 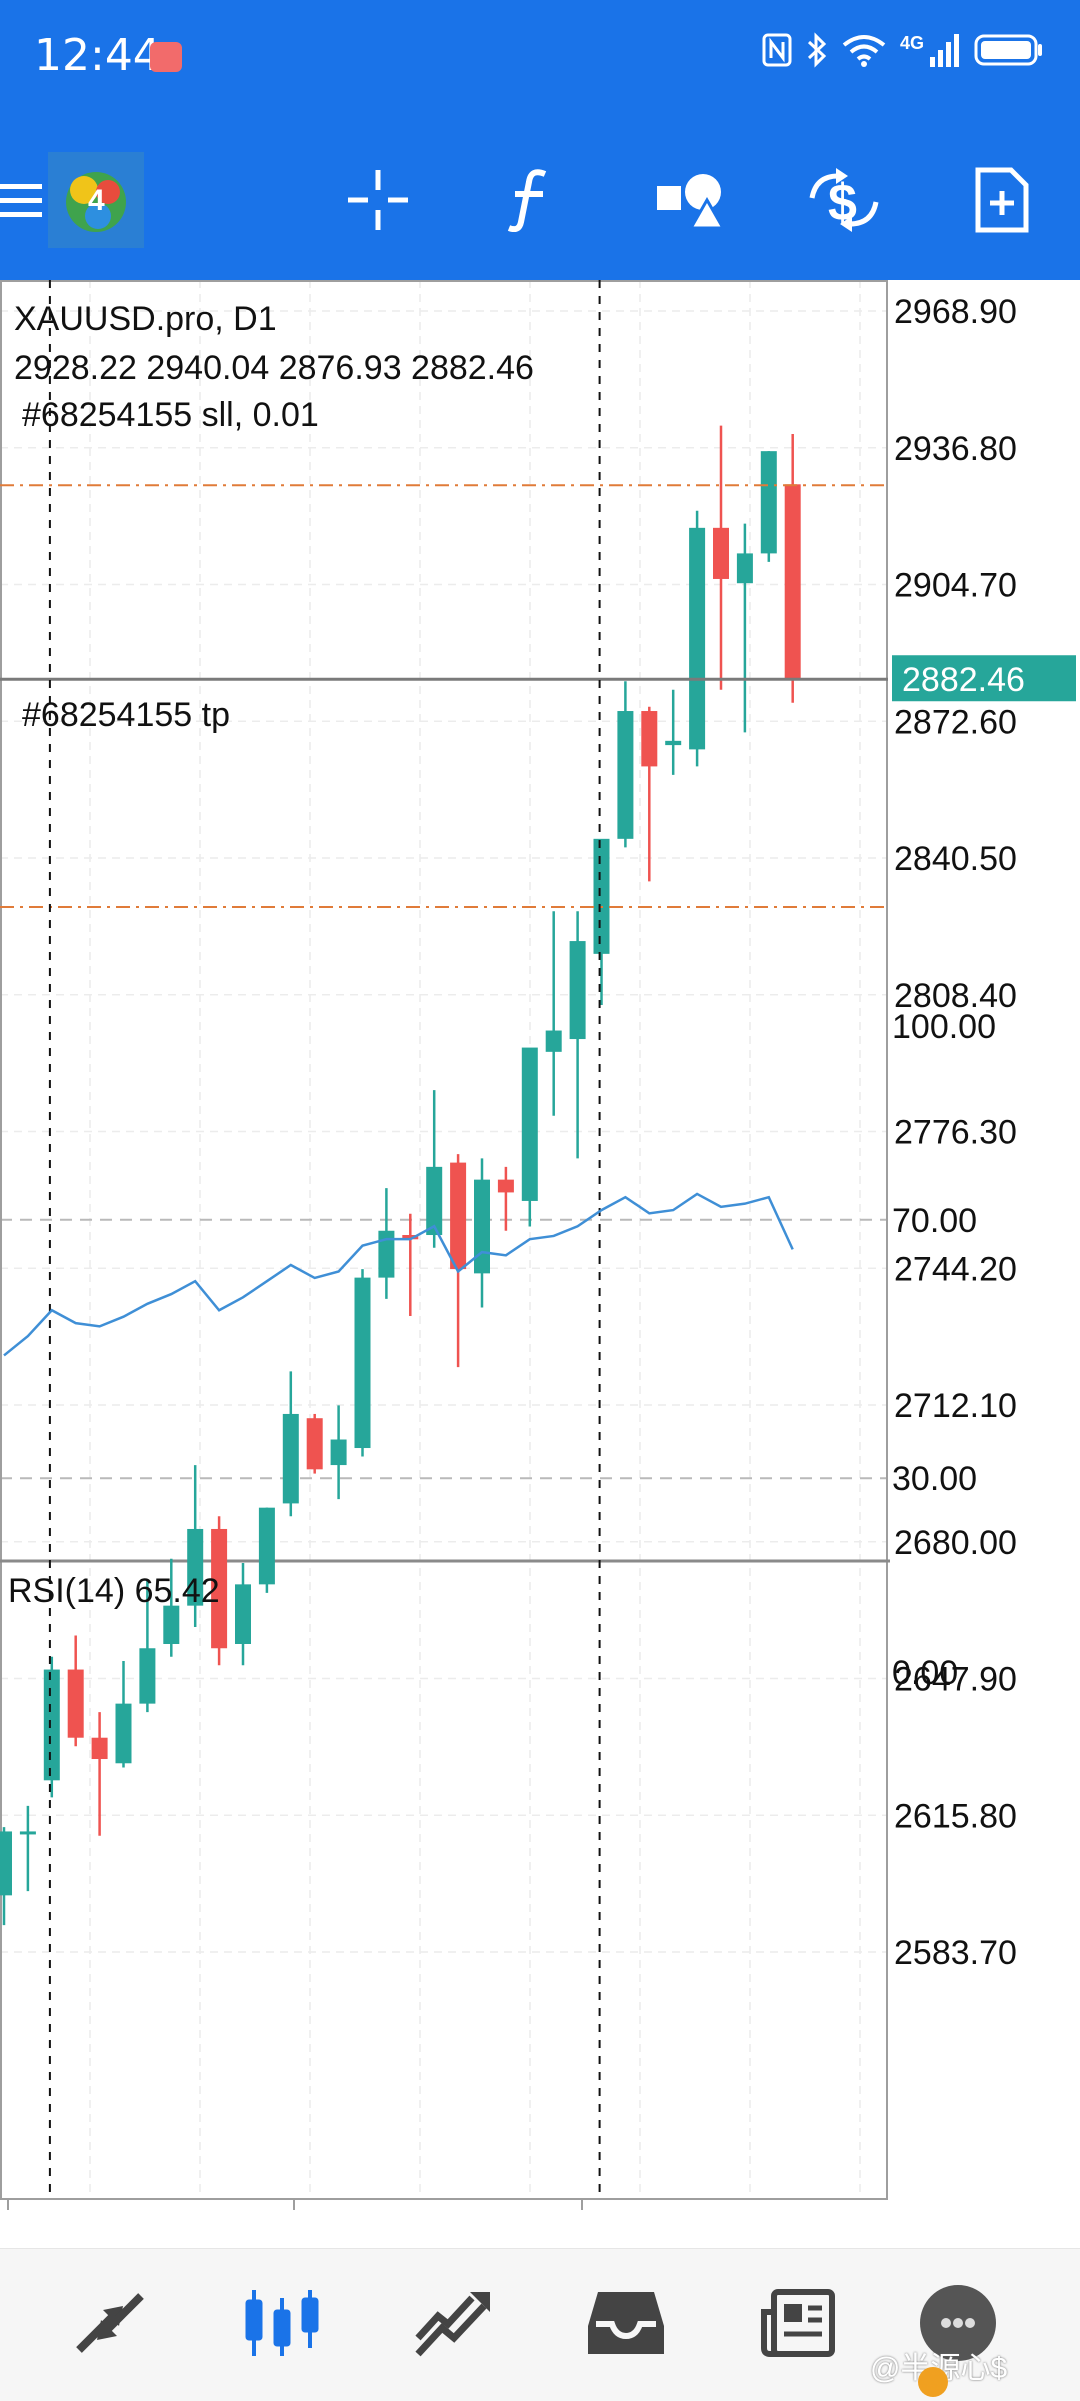 I want to click on status-bar: 12:44 4G, so click(x=540, y=60).